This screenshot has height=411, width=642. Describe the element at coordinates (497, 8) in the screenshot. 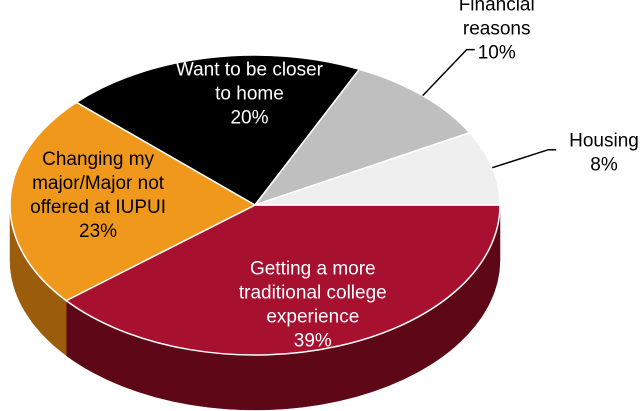

I see `slice-name-line: Financial` at that location.